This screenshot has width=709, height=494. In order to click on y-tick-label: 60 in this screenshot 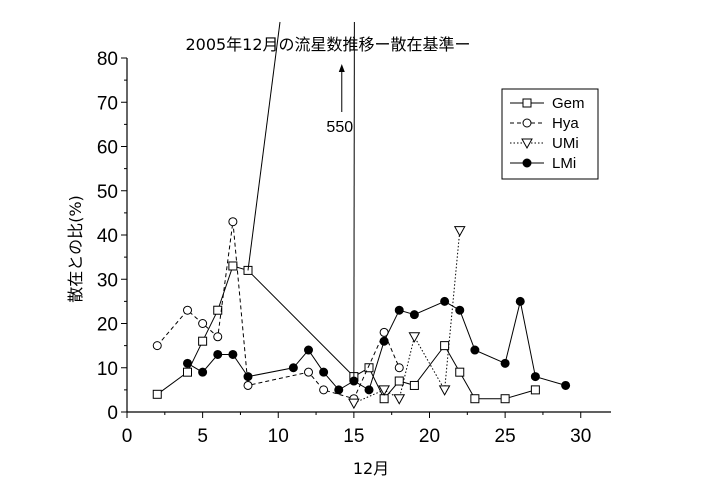, I will do `click(107, 148)`.